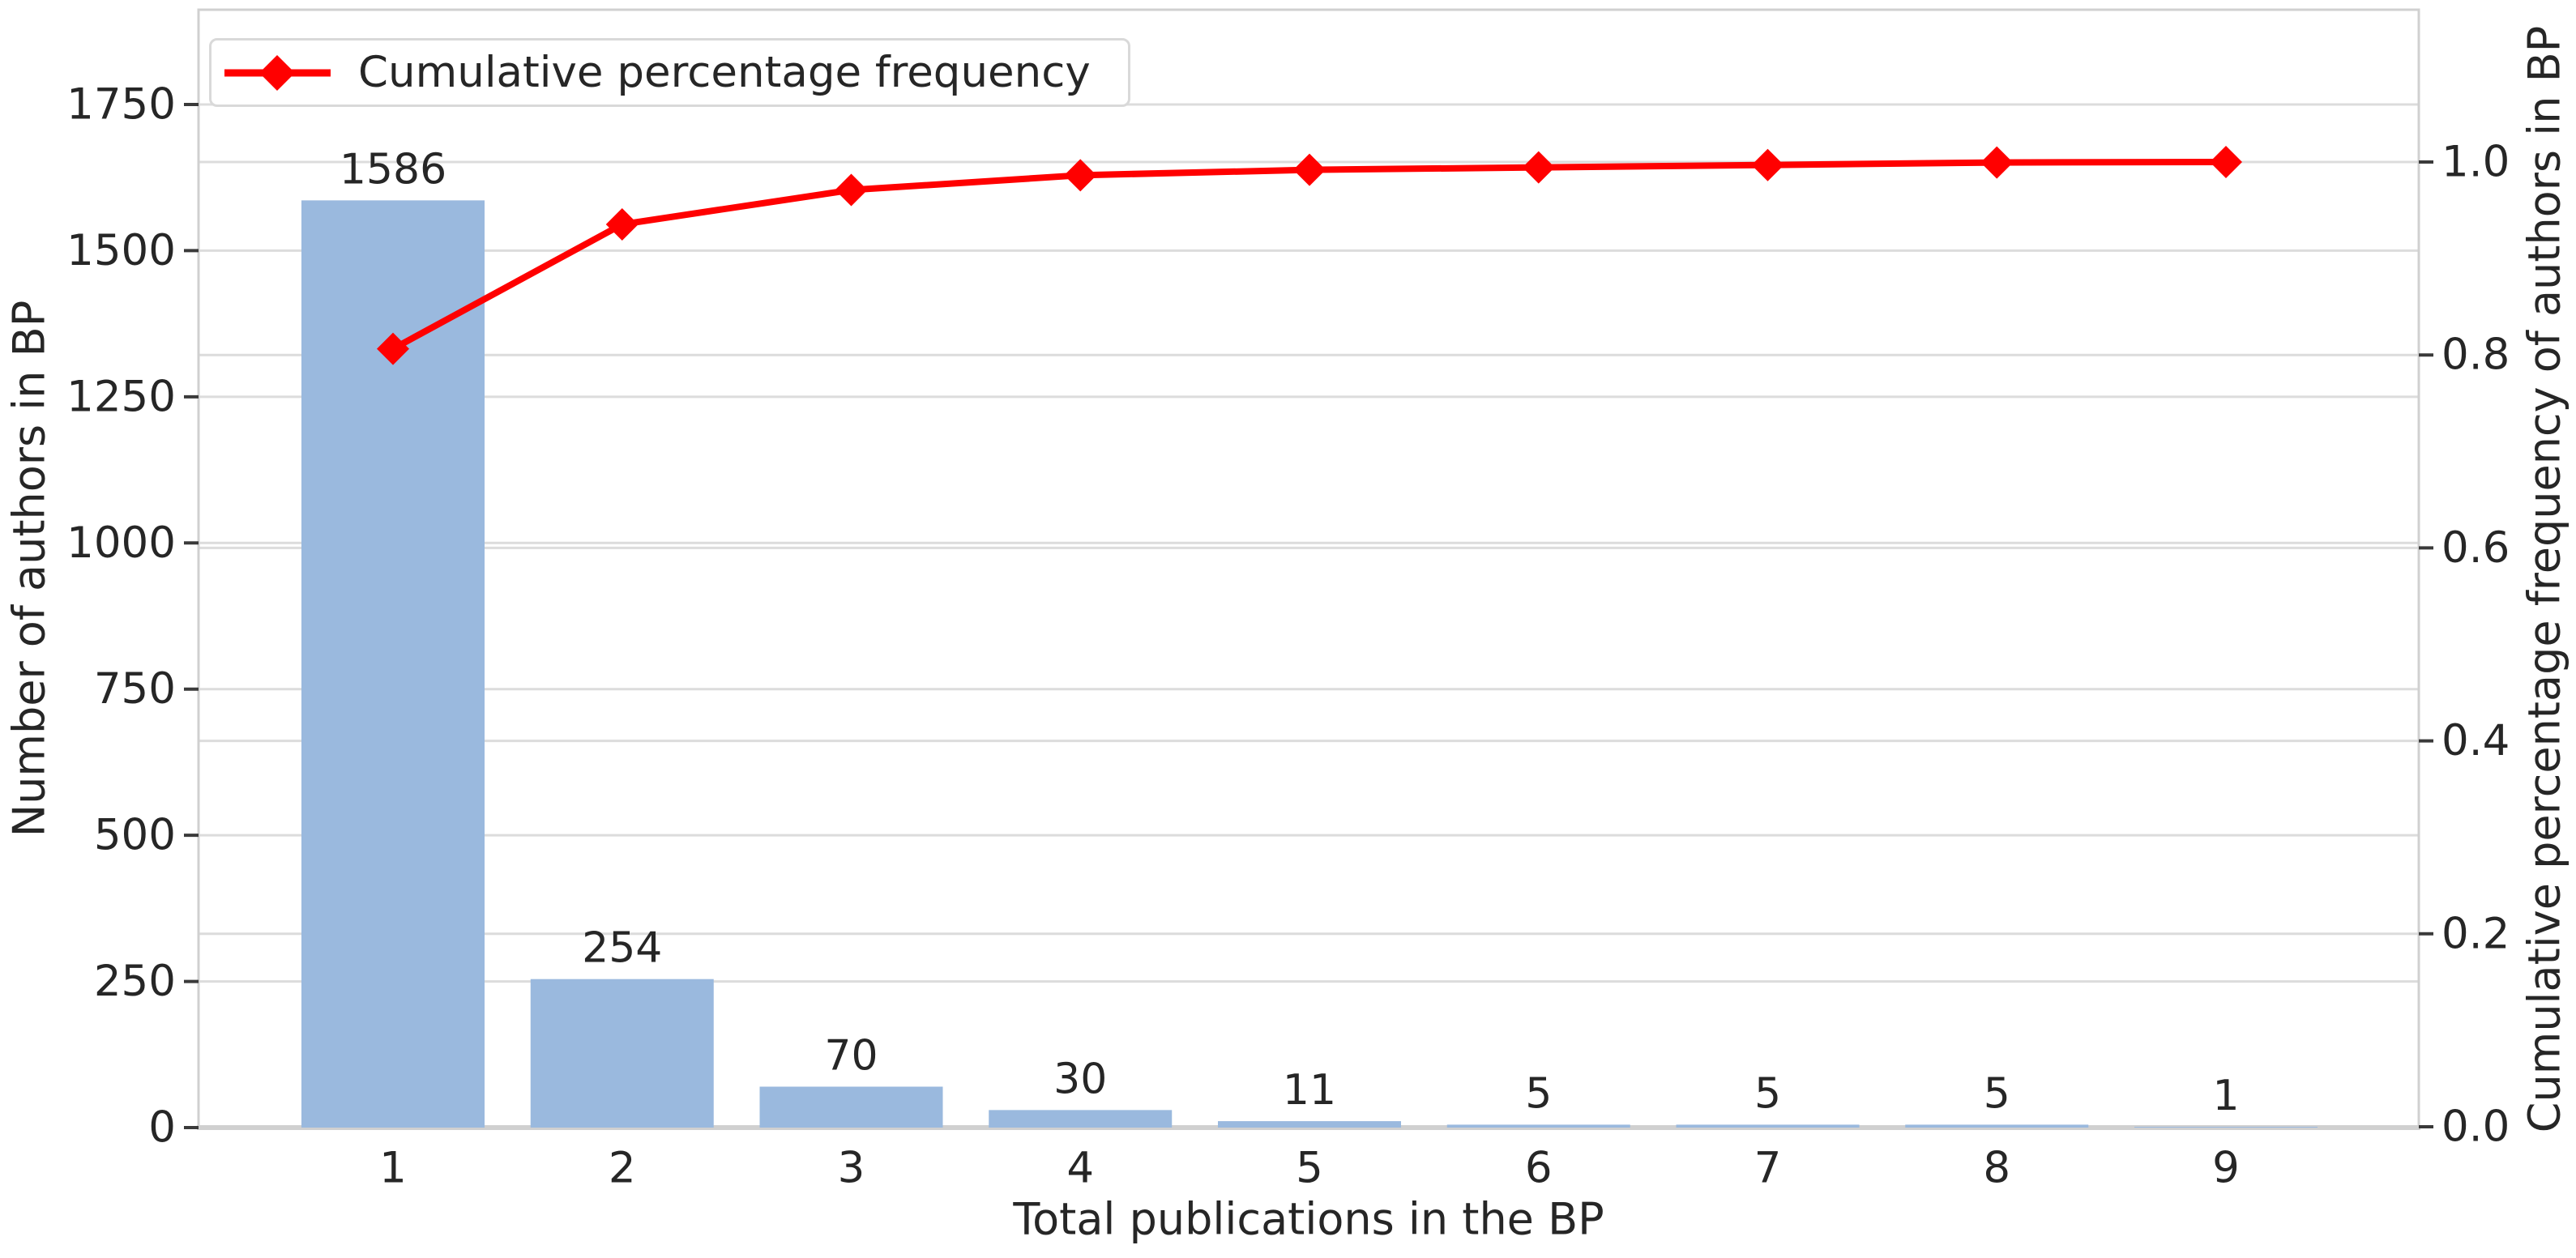 The width and height of the screenshot is (2576, 1258). What do you see at coordinates (851, 1056) in the screenshot?
I see `bar-value-label: 70` at bounding box center [851, 1056].